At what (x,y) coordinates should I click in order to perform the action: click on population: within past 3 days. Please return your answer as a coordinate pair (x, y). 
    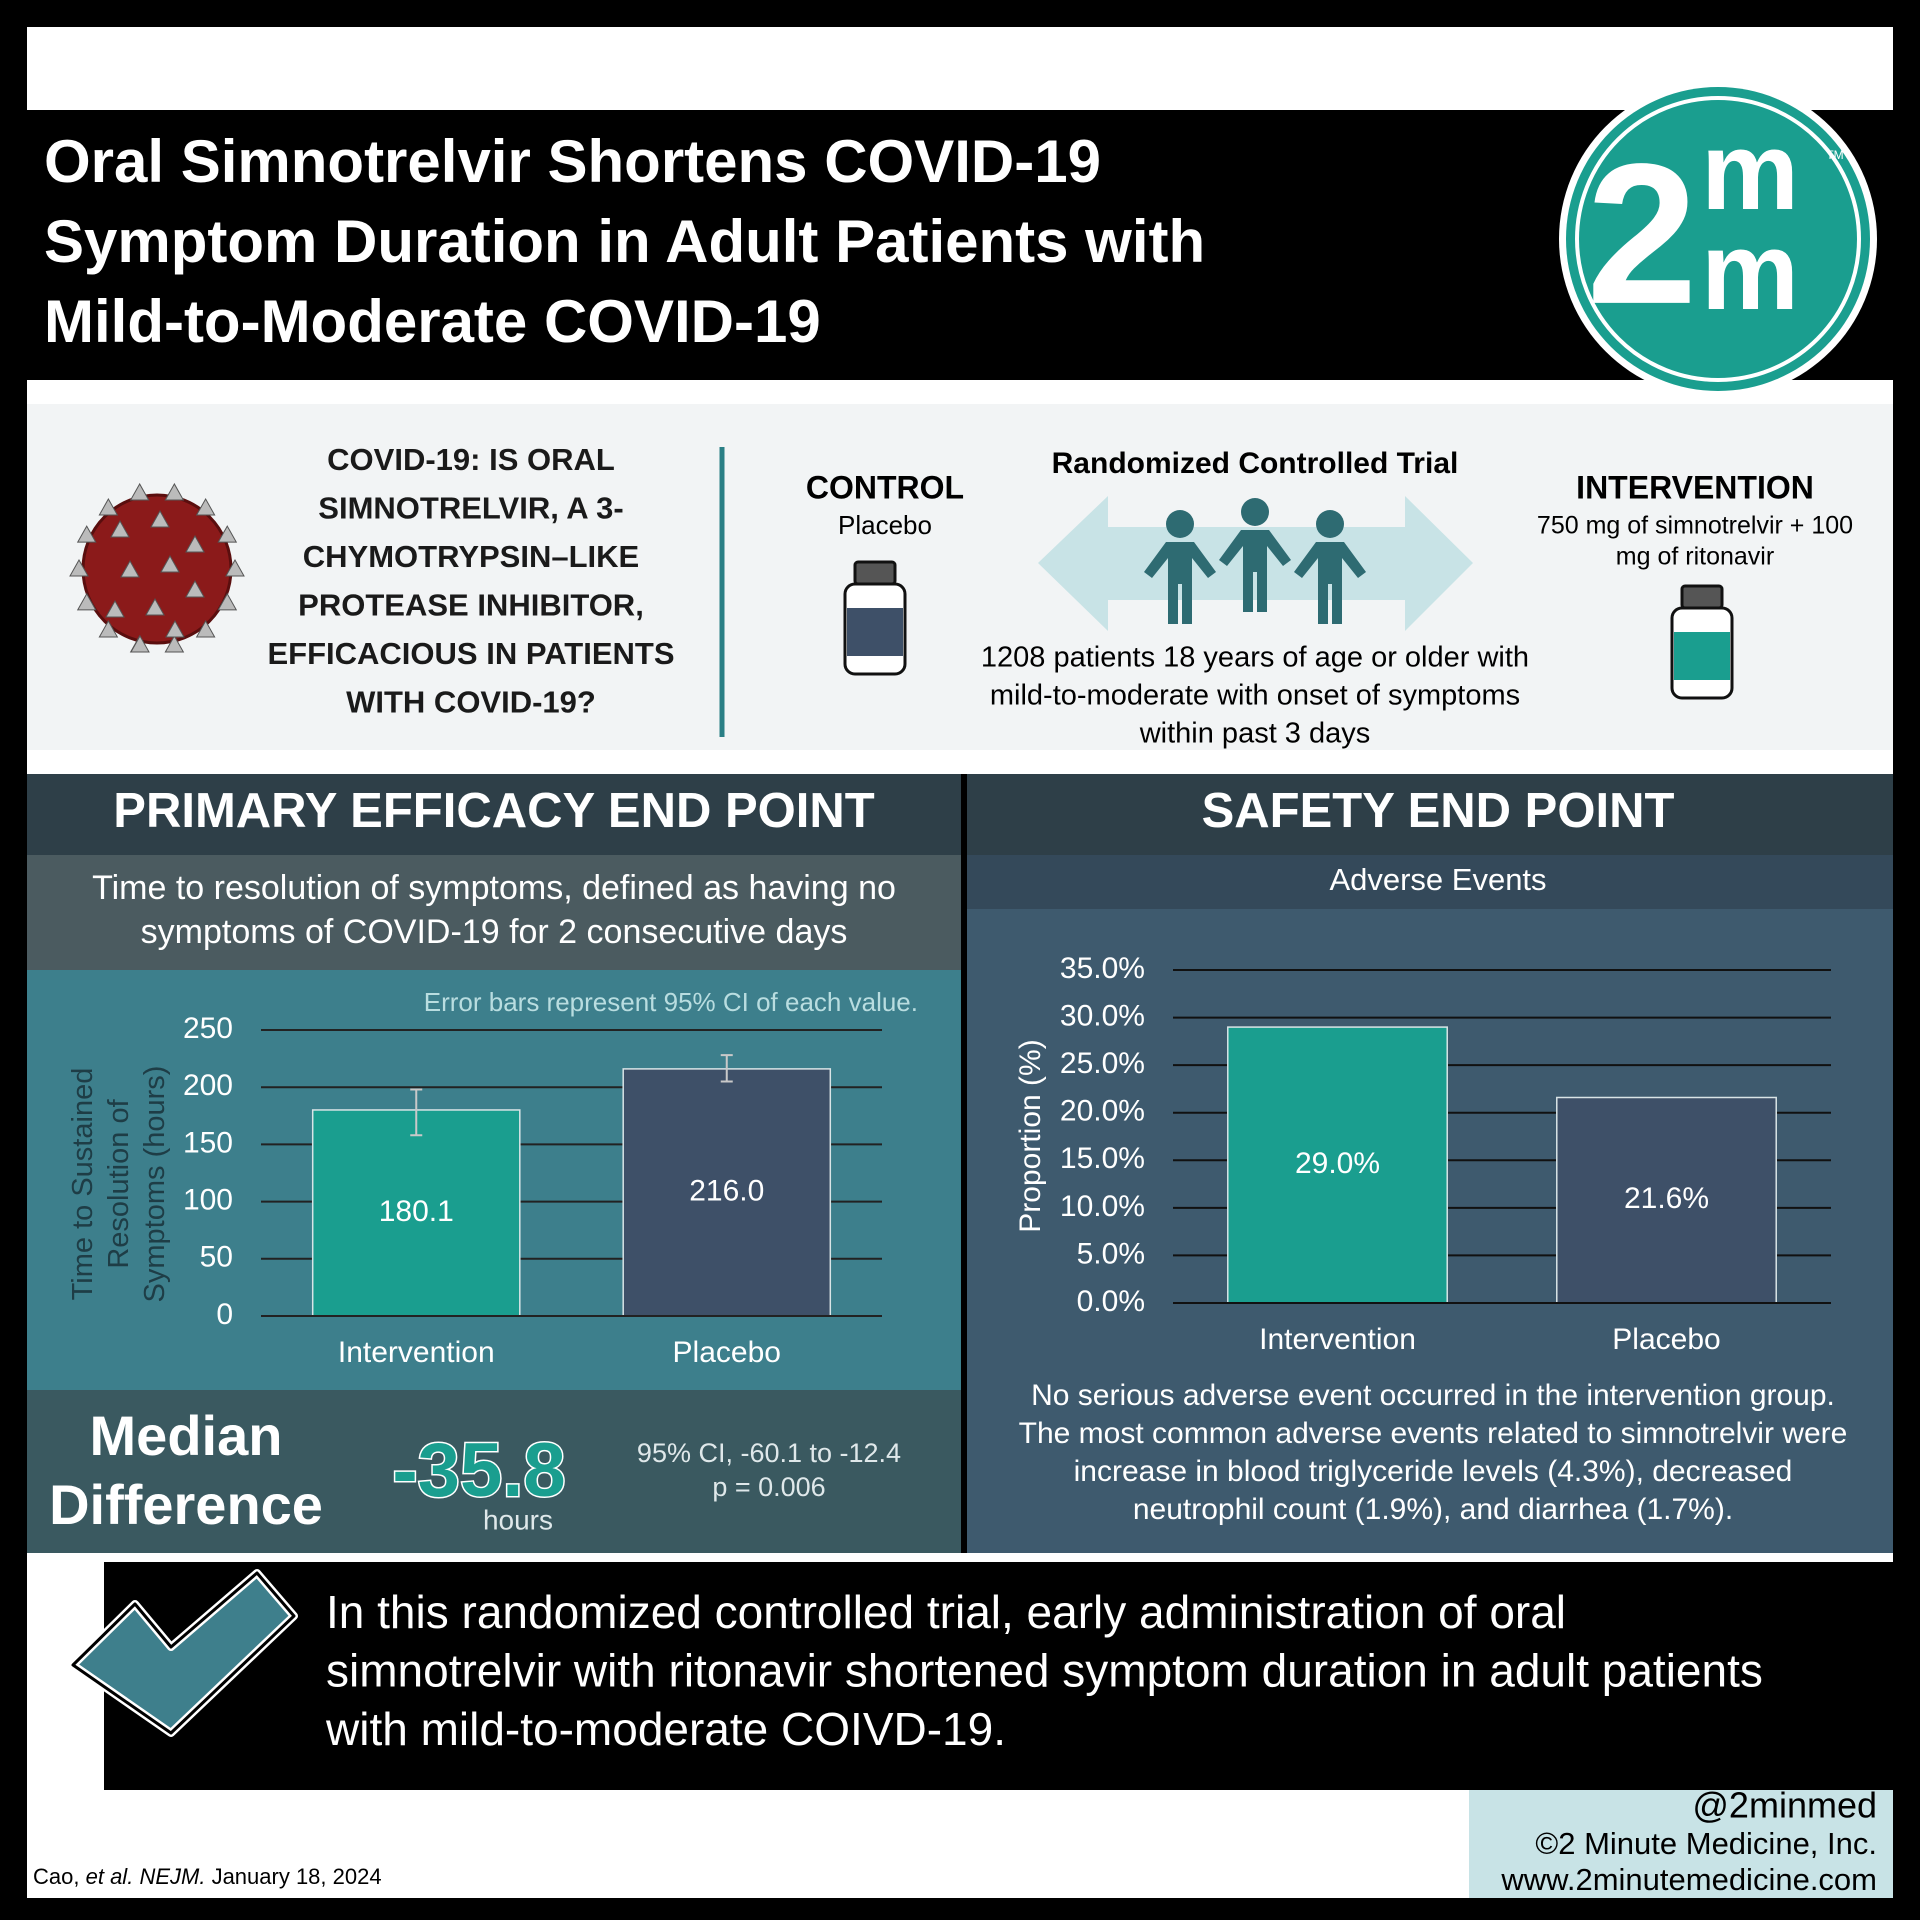
    Looking at the image, I should click on (1255, 734).